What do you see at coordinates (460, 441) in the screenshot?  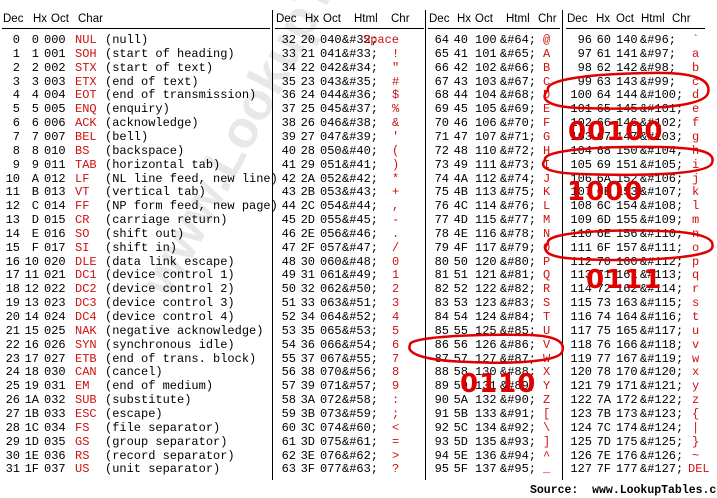 I see `hex-cell: 5D` at bounding box center [460, 441].